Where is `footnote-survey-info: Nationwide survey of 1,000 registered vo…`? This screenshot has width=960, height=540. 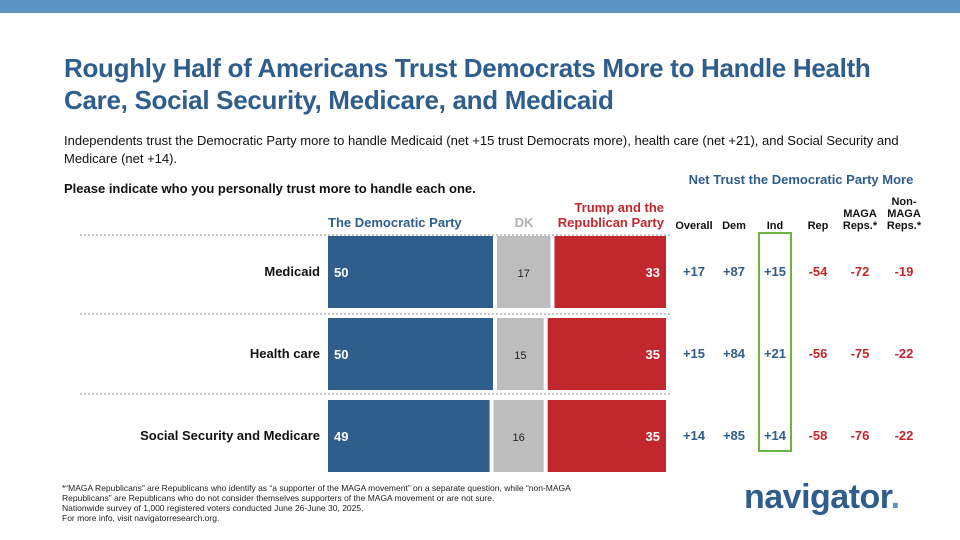
footnote-survey-info: Nationwide survey of 1,000 registered vo… is located at coordinates (213, 508).